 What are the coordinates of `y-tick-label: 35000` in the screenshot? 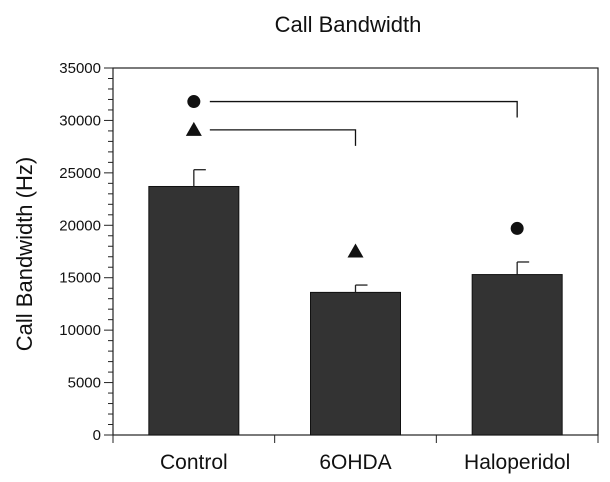 It's located at (80, 68).